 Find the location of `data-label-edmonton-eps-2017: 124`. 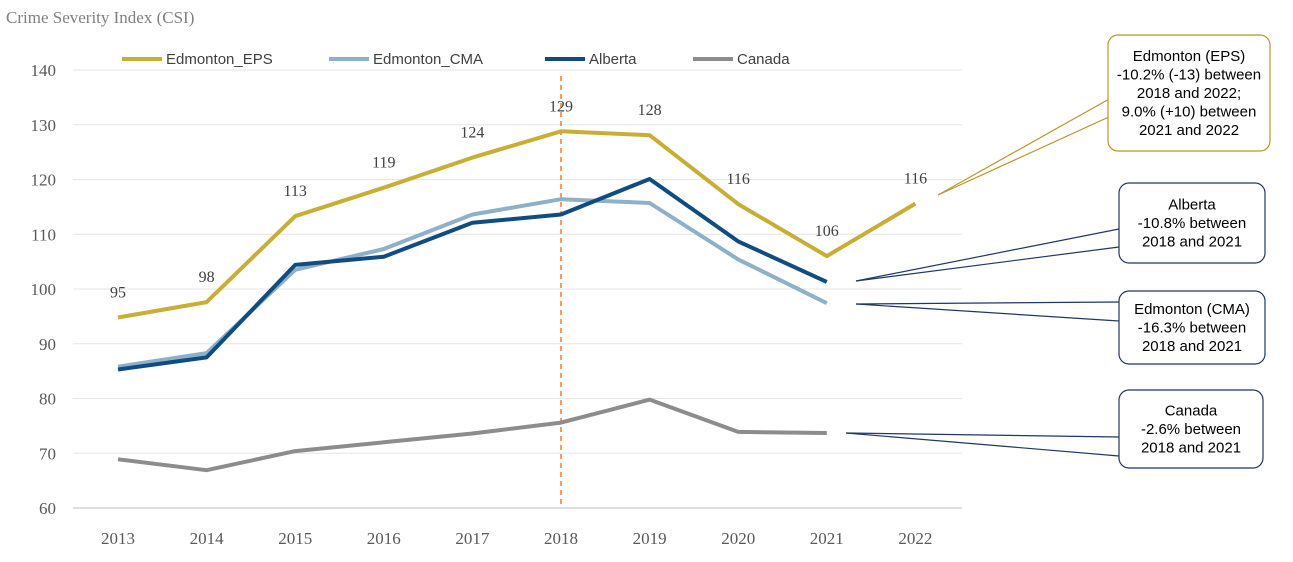

data-label-edmonton-eps-2017: 124 is located at coordinates (472, 133).